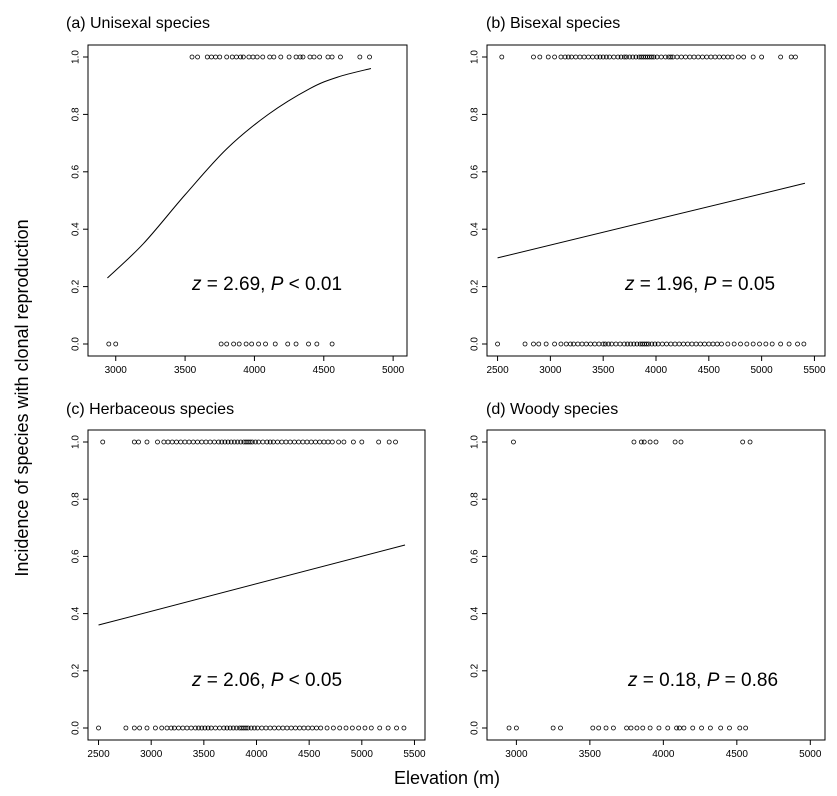 Image resolution: width=837 pixels, height=796 pixels. I want to click on stat-p-value: < 0.01, so click(312, 284).